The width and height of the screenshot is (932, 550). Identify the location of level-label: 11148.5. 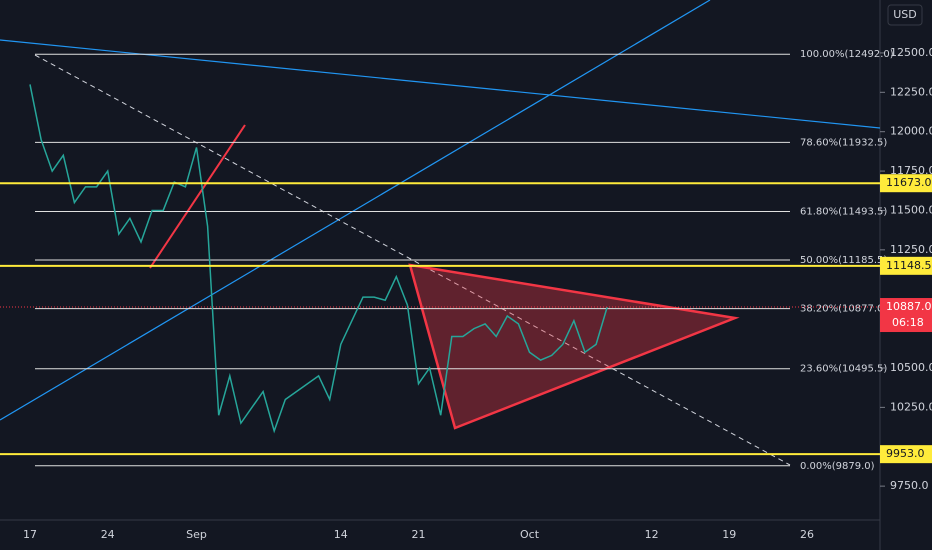
(909, 265).